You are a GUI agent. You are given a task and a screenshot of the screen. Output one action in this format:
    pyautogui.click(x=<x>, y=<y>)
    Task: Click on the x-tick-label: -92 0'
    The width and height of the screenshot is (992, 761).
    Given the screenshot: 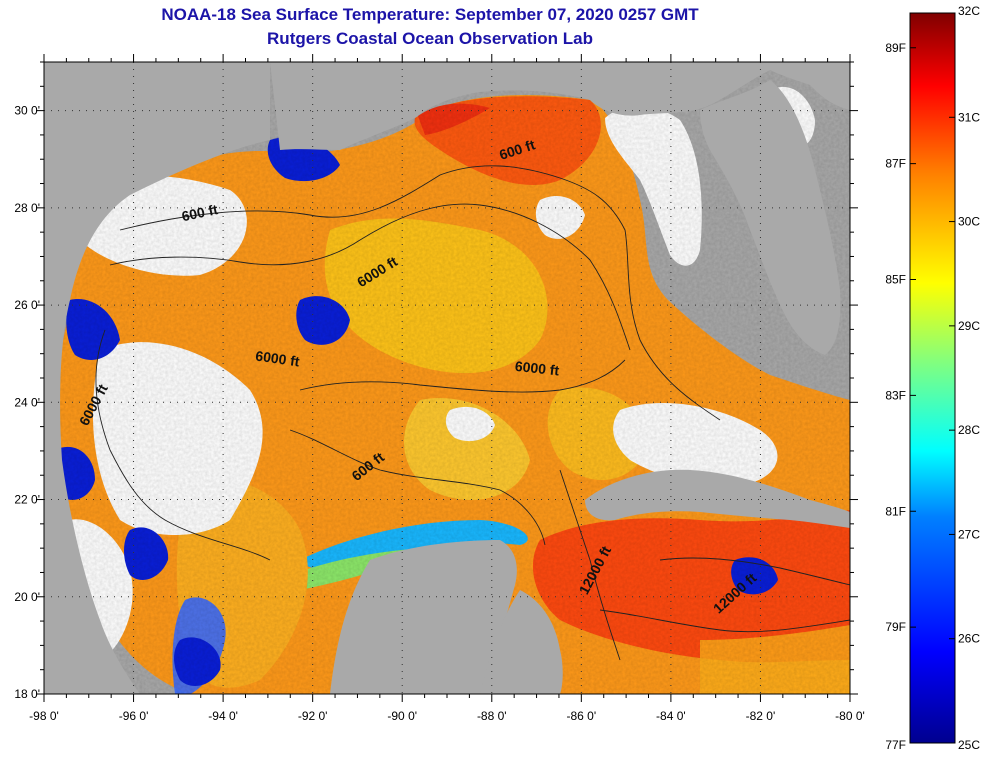 What is the action you would take?
    pyautogui.click(x=313, y=716)
    